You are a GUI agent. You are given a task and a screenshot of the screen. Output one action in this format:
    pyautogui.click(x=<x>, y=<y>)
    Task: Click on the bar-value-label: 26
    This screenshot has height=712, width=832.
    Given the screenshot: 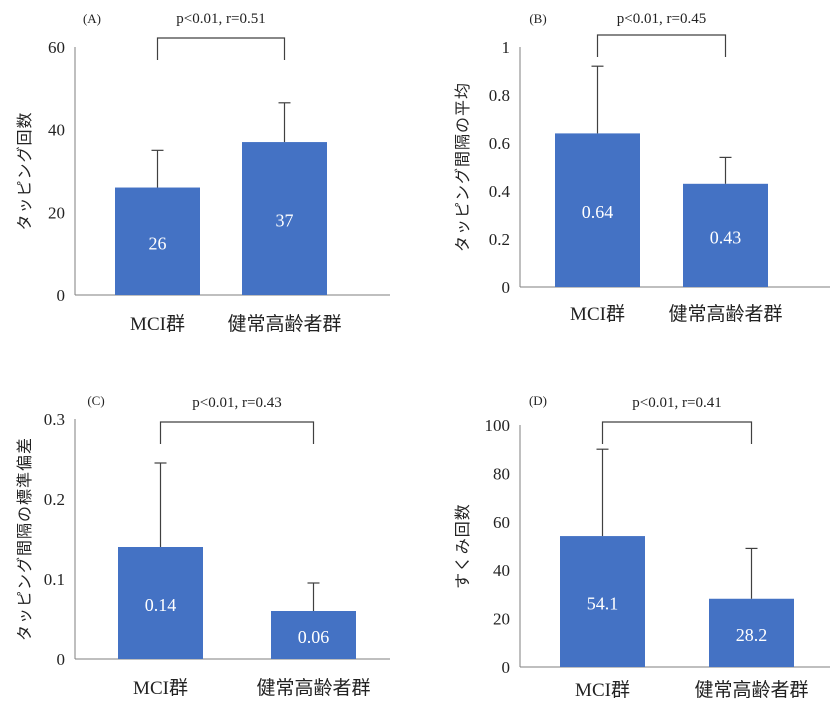 What is the action you would take?
    pyautogui.click(x=158, y=243)
    